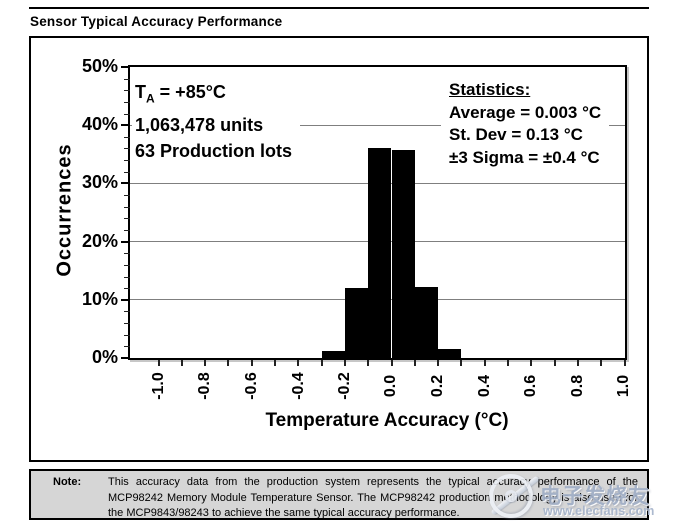 Image resolution: width=677 pixels, height=526 pixels. I want to click on x-tick-label-text: -0.2, so click(344, 386).